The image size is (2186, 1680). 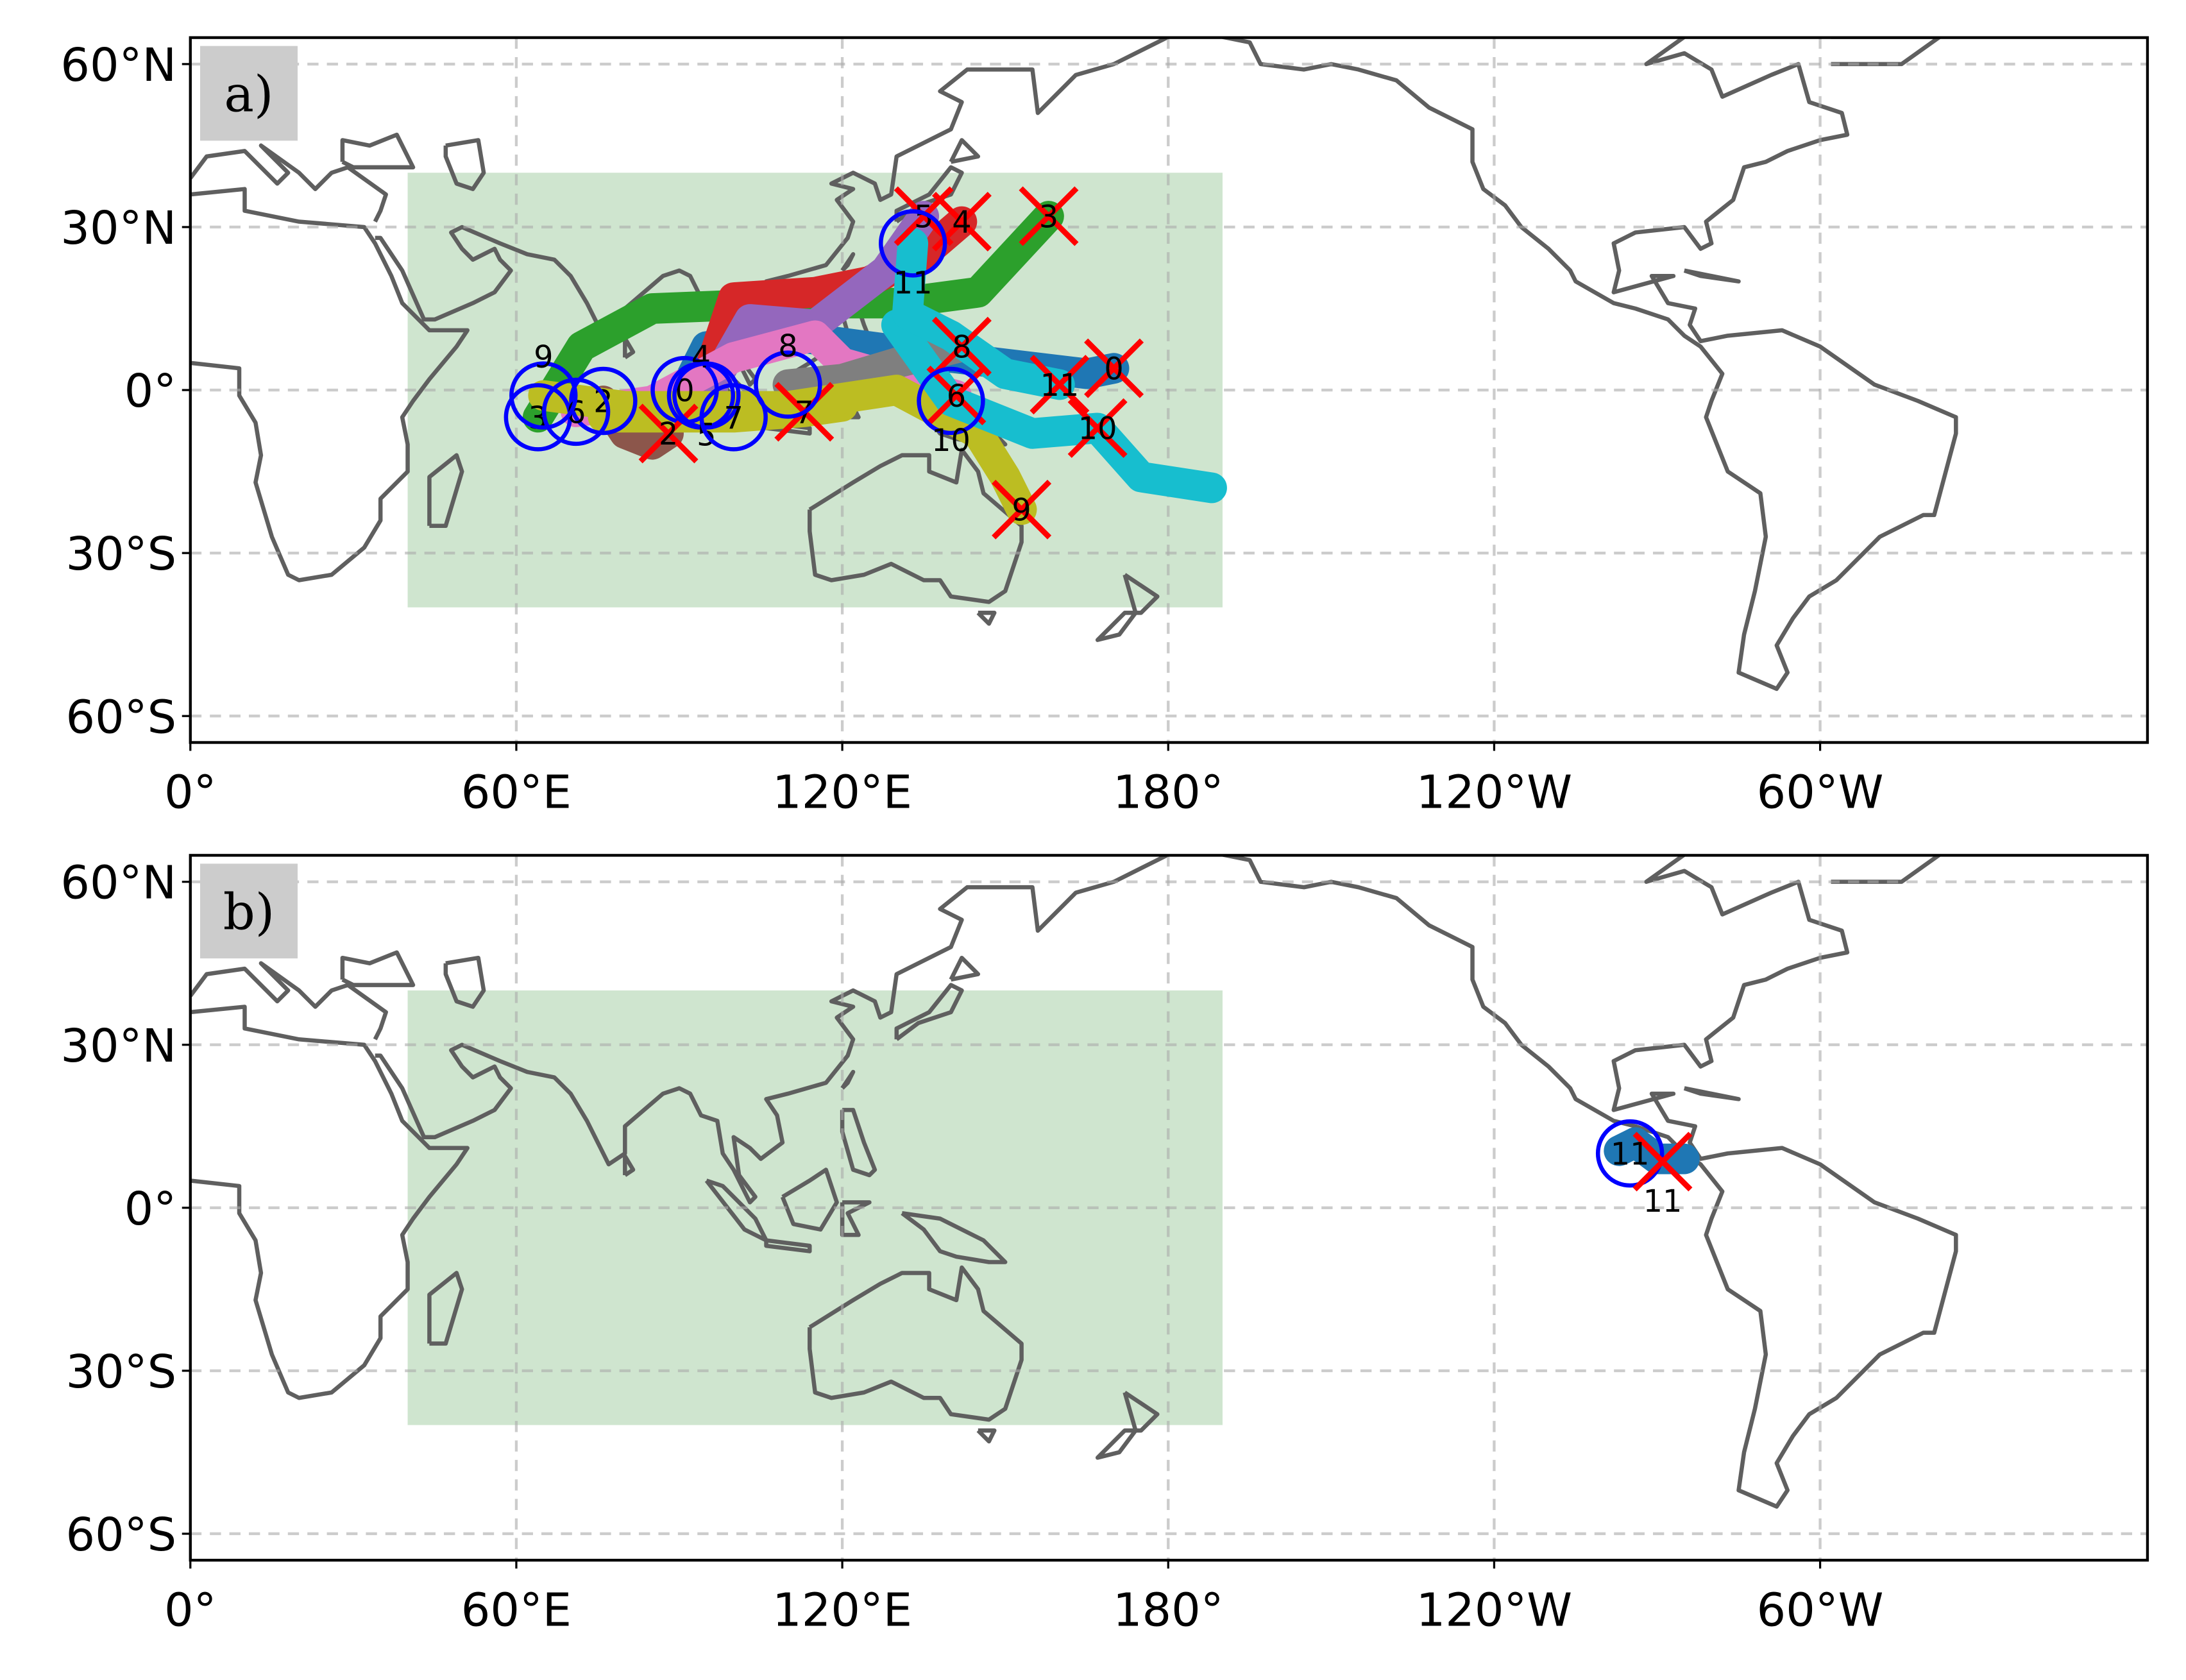 I want to click on lysis-label: 6, so click(x=957, y=397).